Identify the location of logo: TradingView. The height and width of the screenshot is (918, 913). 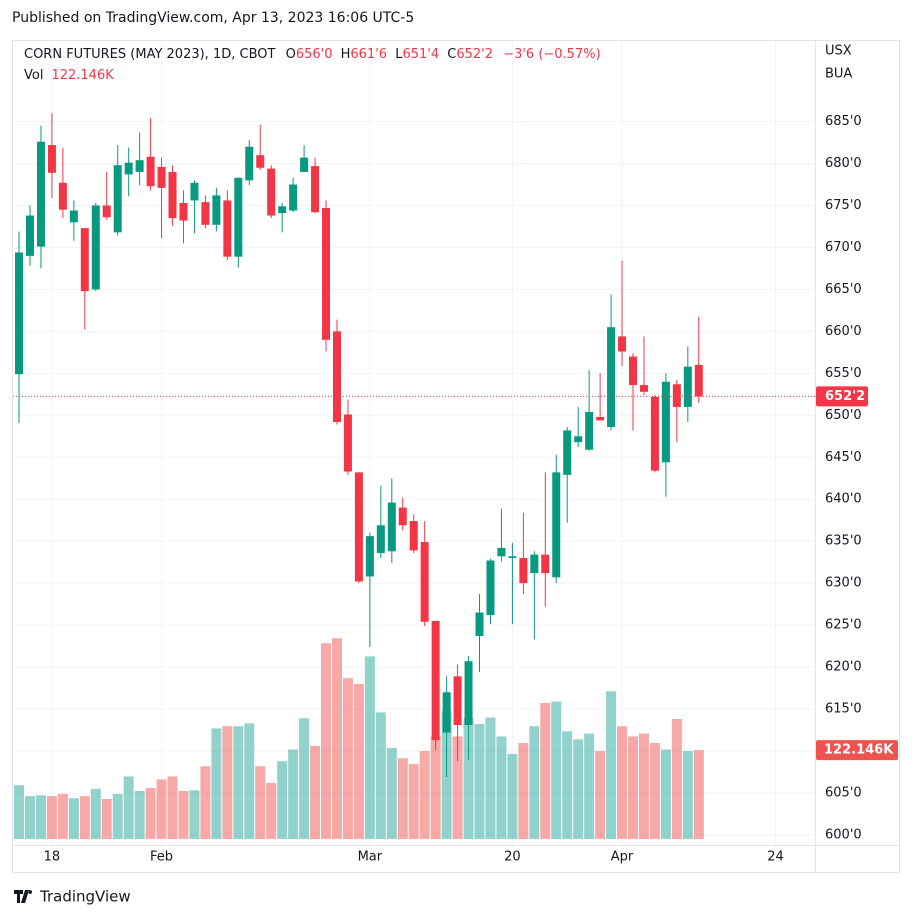
(72, 897).